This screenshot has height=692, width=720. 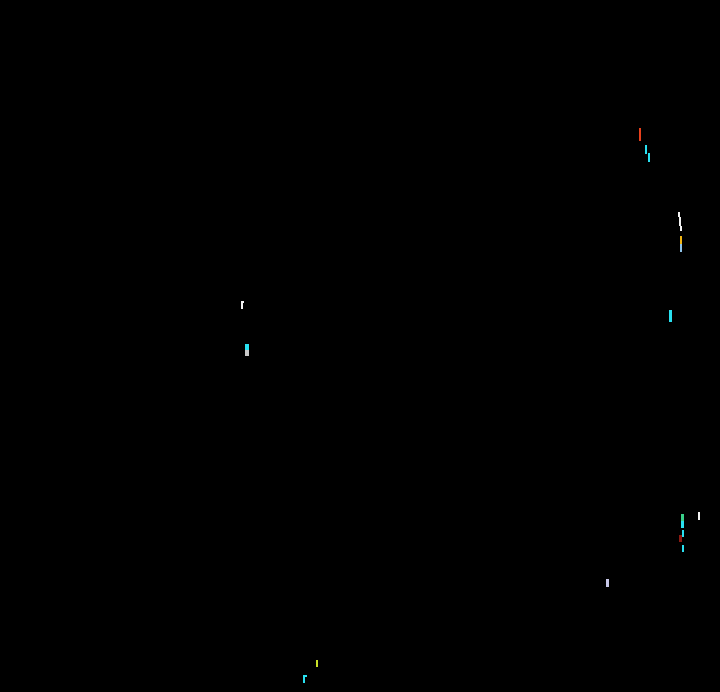 What do you see at coordinates (699, 516) in the screenshot?
I see `white-tick-far-right` at bounding box center [699, 516].